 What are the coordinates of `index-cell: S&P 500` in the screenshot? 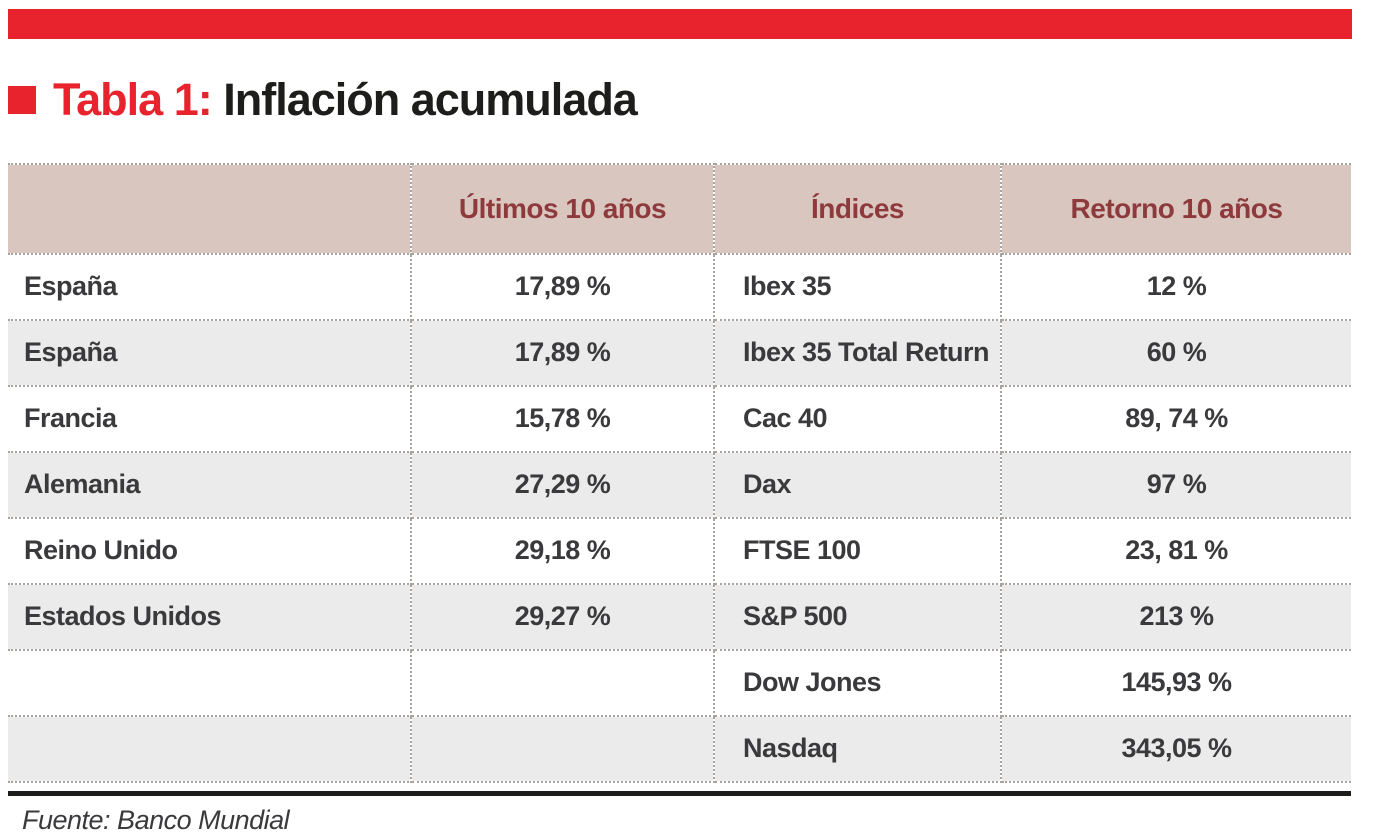 It's located at (858, 617).